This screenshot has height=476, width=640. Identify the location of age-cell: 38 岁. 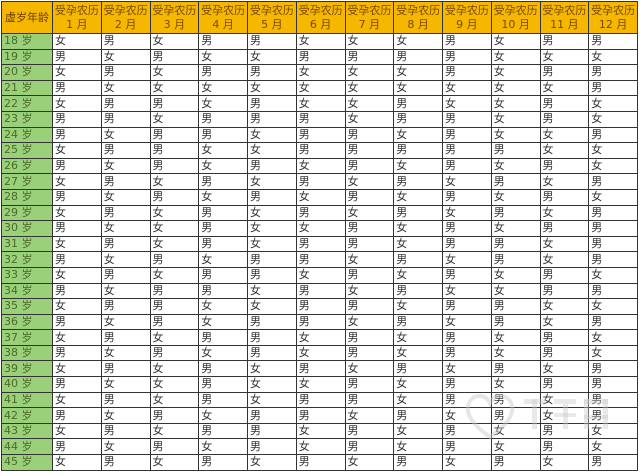
(27, 353).